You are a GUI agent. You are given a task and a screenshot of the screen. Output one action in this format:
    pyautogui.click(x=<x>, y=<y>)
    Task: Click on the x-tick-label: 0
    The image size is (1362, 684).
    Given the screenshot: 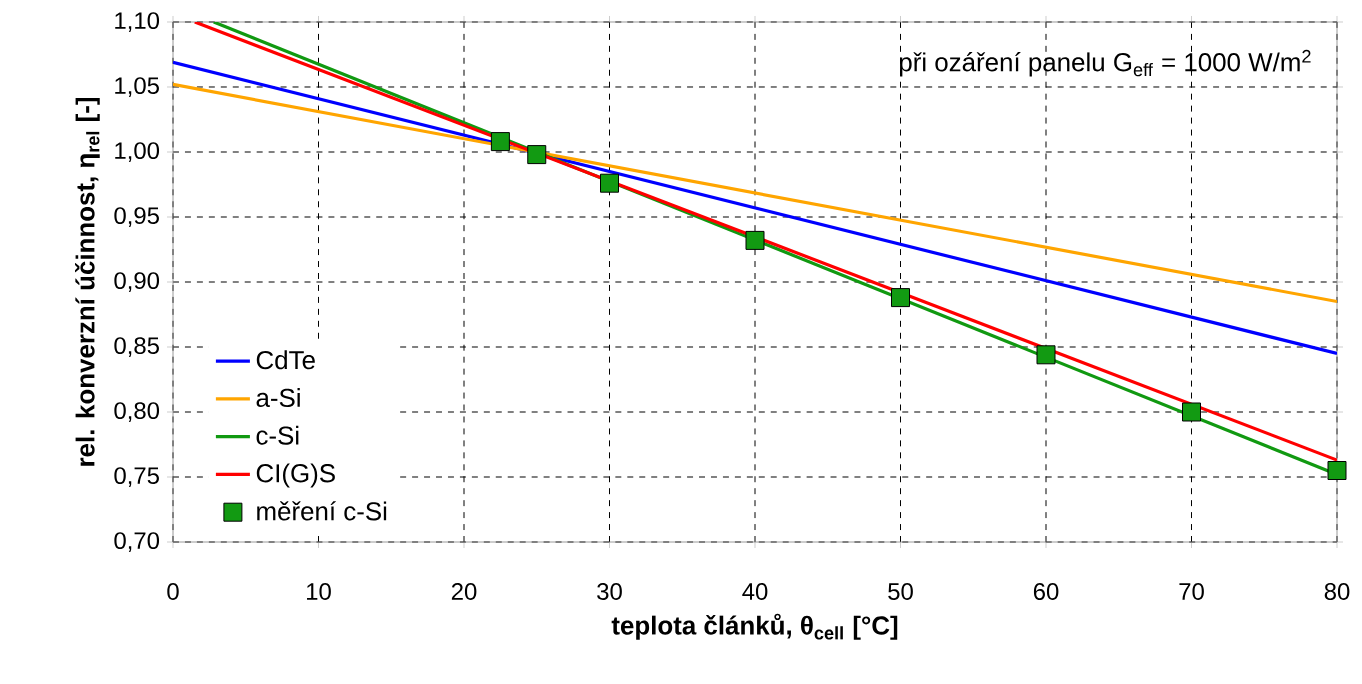 What is the action you would take?
    pyautogui.click(x=173, y=591)
    